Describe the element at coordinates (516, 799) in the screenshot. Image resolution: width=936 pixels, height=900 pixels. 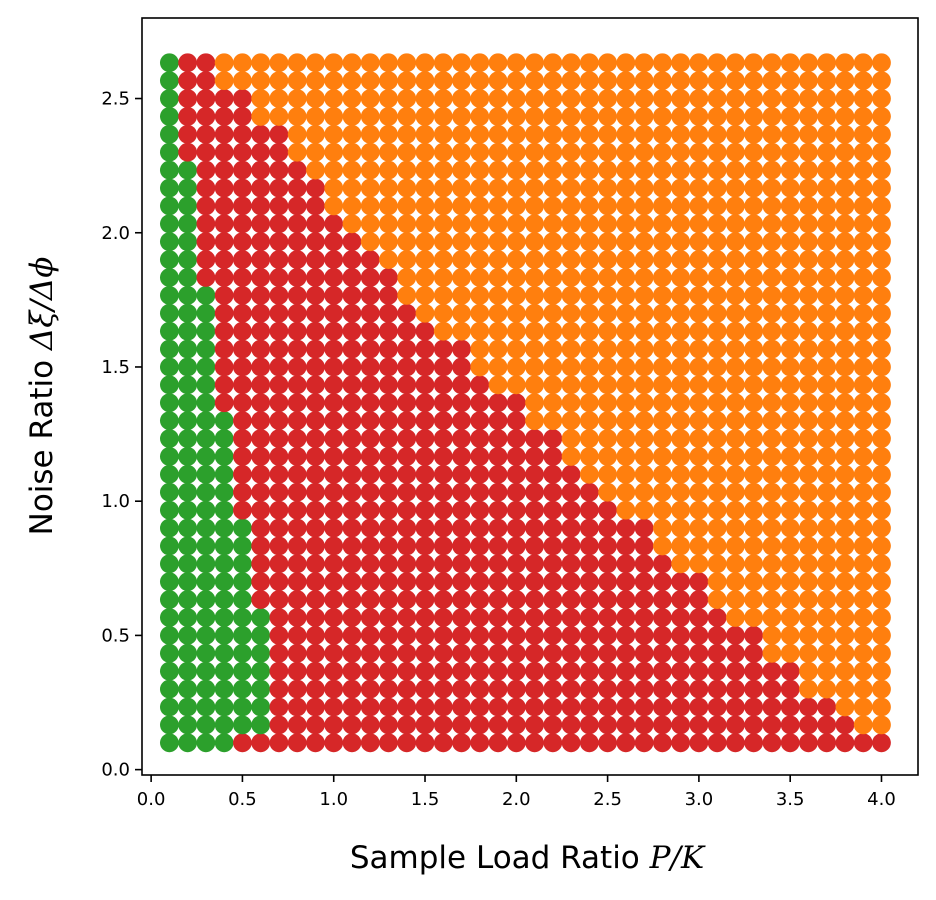
I see `x-tick-label: 2.0` at that location.